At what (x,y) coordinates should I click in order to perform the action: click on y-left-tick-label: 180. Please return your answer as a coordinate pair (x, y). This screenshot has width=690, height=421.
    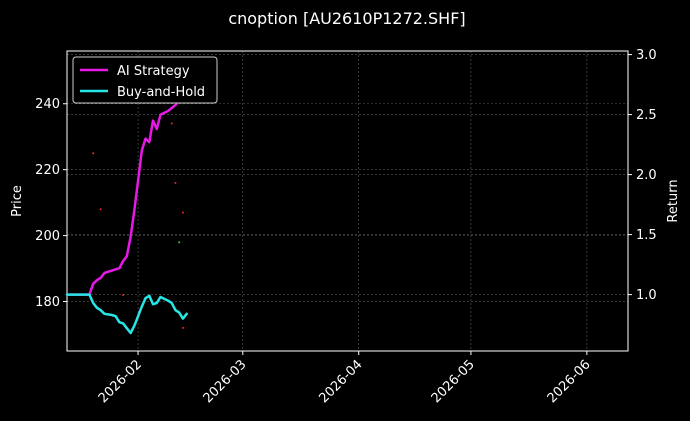
    Looking at the image, I should click on (47, 302).